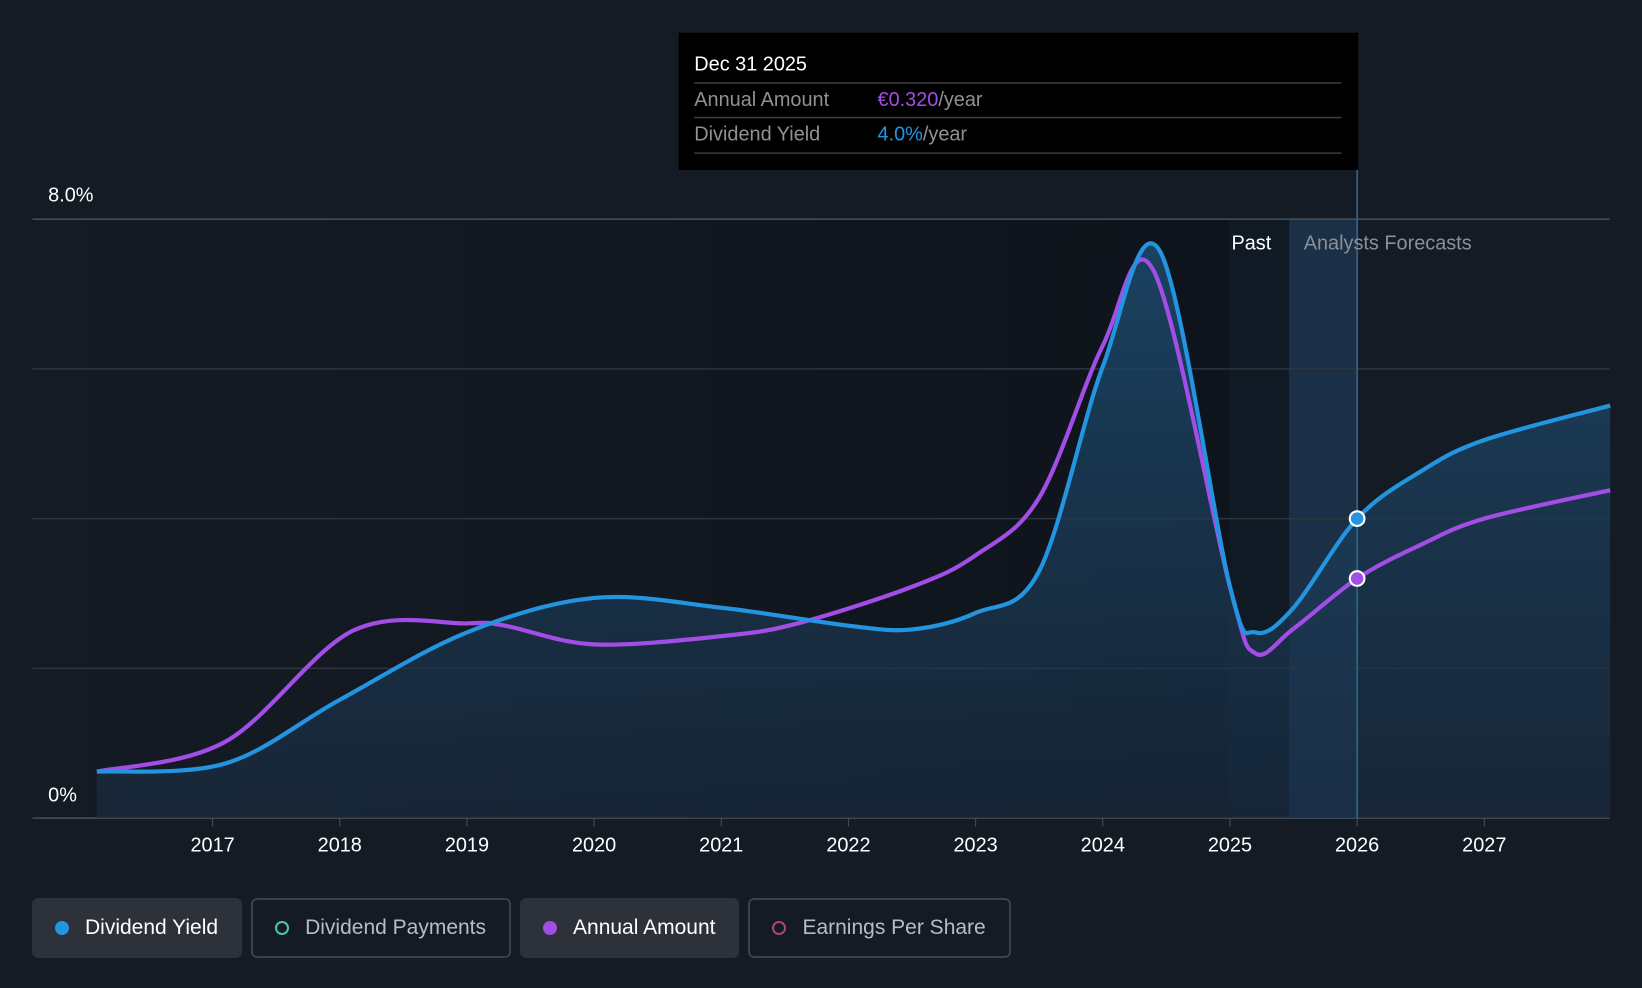 The width and height of the screenshot is (1642, 988). What do you see at coordinates (1388, 243) in the screenshot?
I see `forecast-label: Analysts Forecasts` at bounding box center [1388, 243].